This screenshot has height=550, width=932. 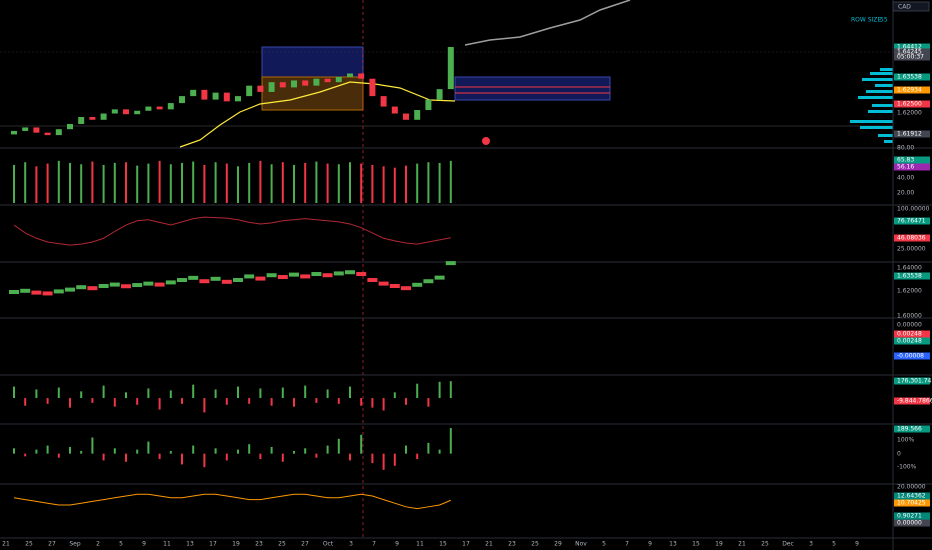 I want to click on price-label: 0.00248, so click(x=909, y=334).